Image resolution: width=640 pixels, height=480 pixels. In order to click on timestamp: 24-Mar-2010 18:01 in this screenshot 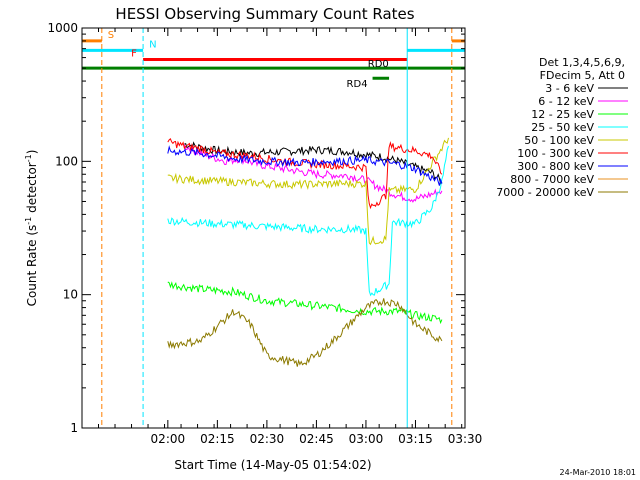, I will do `click(598, 472)`.